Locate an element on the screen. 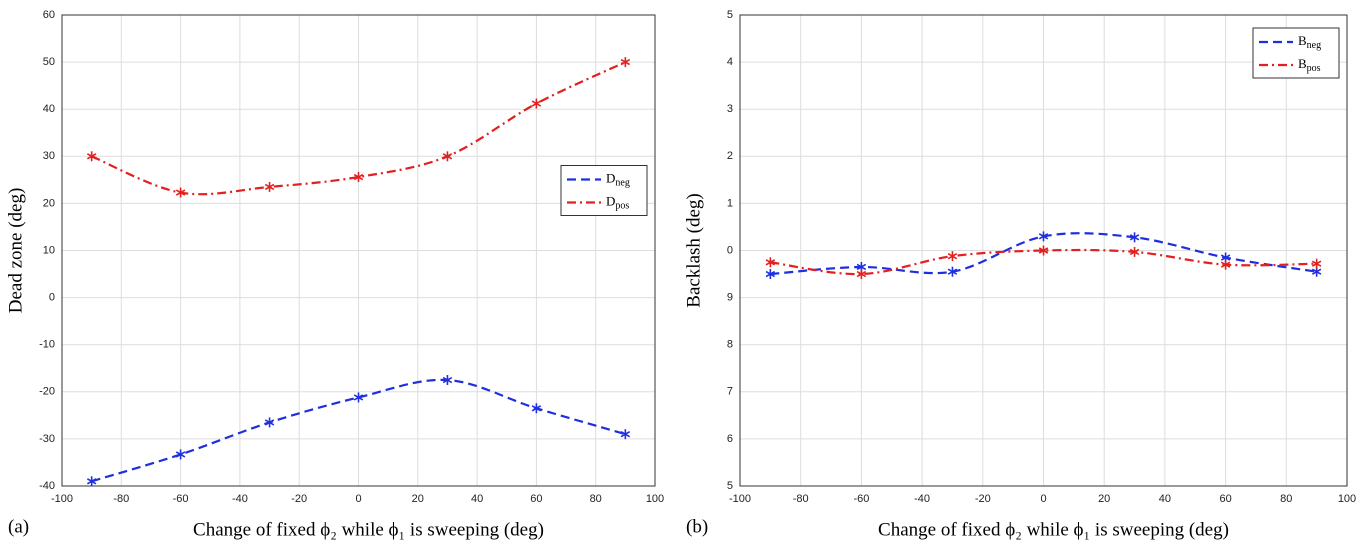 Image resolution: width=1357 pixels, height=551 pixels. legend-label: Bneg is located at coordinates (1309, 42).